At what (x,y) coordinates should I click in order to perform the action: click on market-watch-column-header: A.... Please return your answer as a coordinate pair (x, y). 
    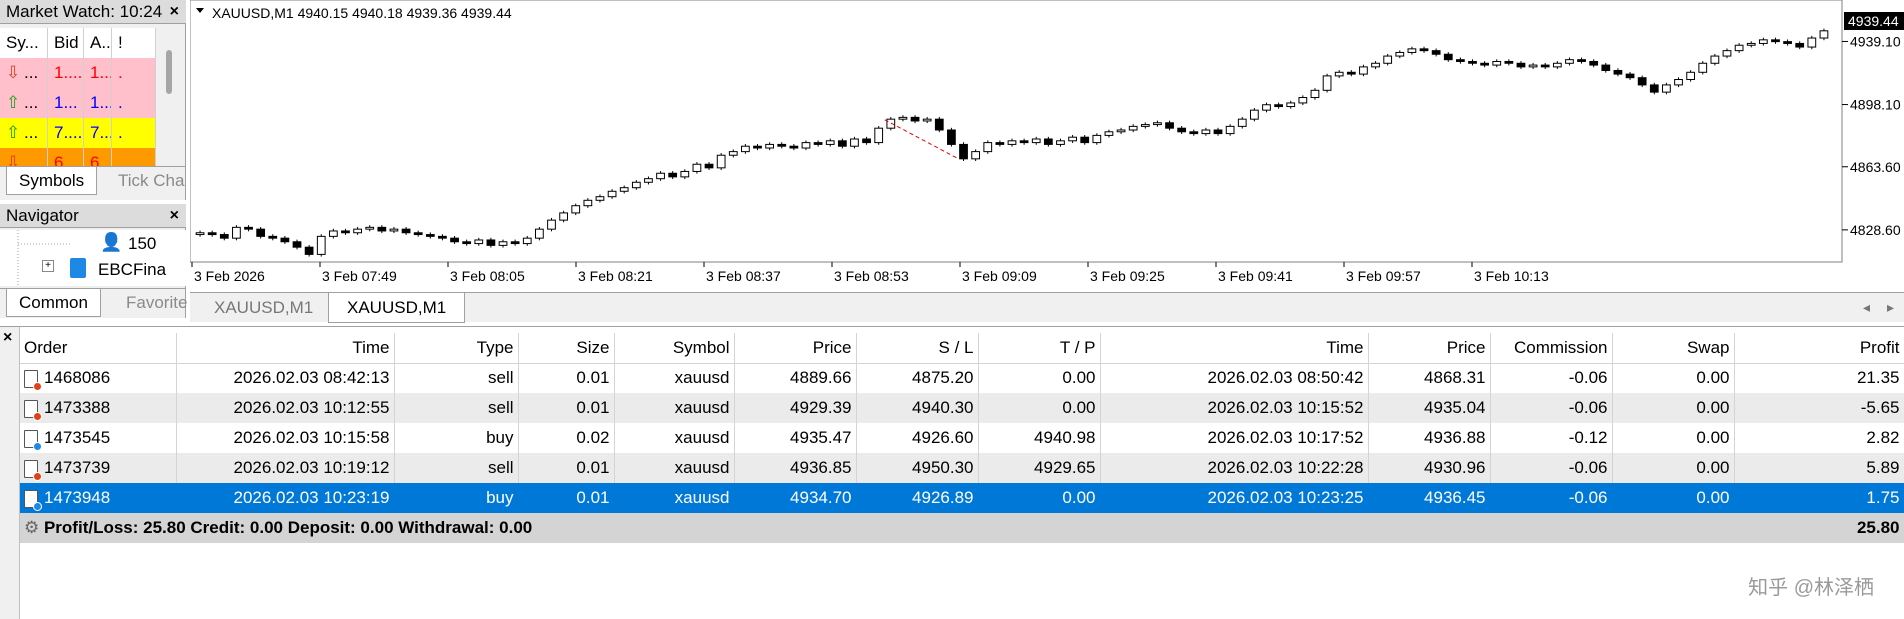
    Looking at the image, I should click on (101, 43).